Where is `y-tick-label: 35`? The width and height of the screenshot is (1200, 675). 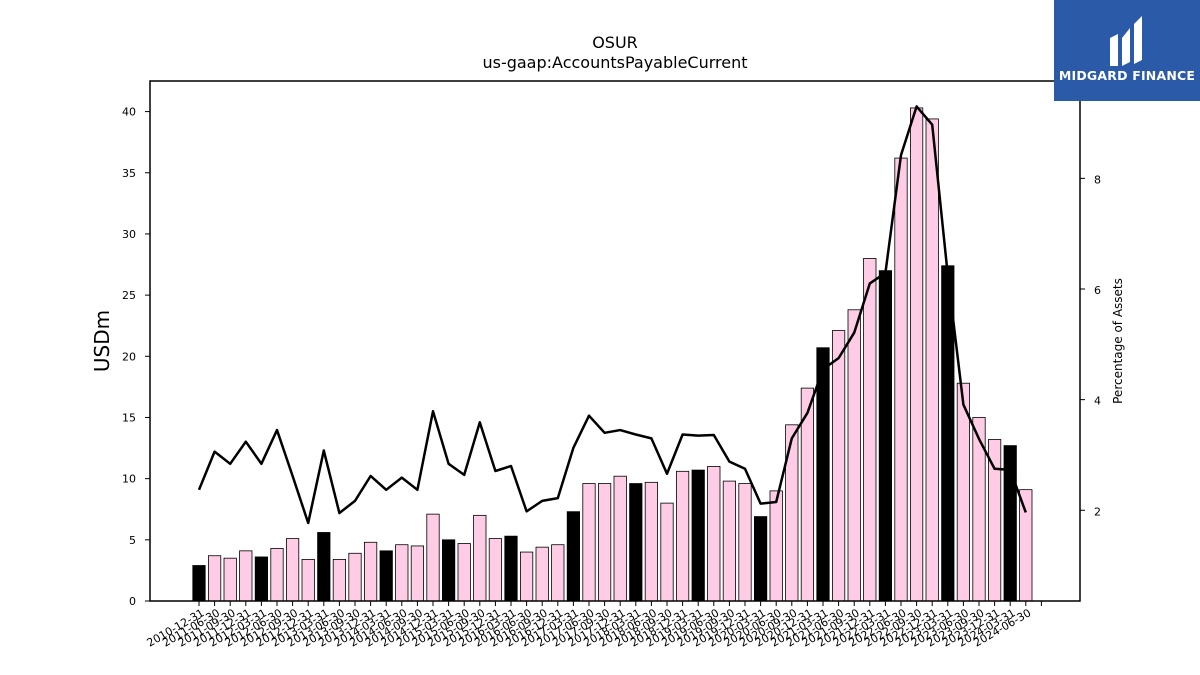 y-tick-label: 35 is located at coordinates (129, 173).